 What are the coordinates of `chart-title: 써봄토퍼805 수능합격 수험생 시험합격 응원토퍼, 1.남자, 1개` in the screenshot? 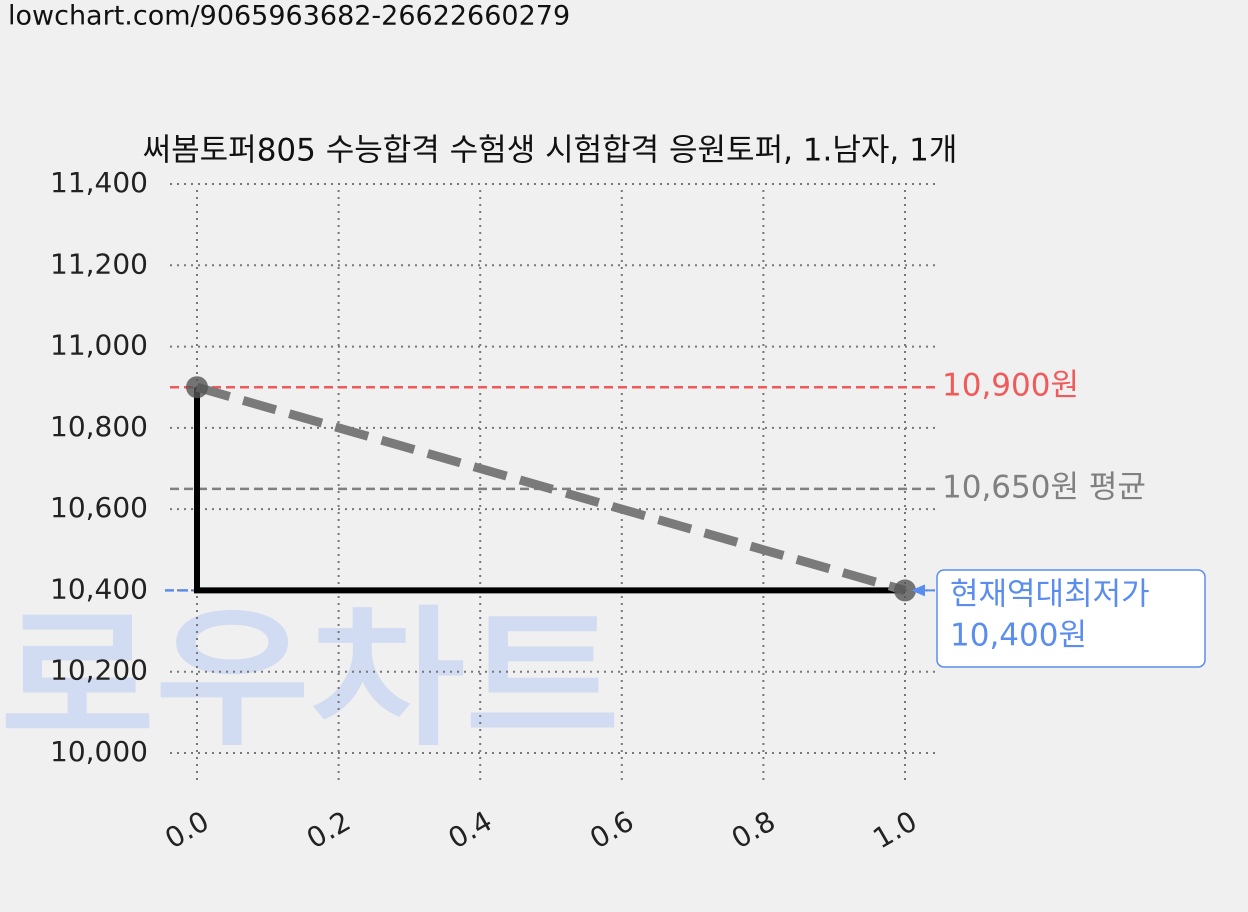 It's located at (550, 151).